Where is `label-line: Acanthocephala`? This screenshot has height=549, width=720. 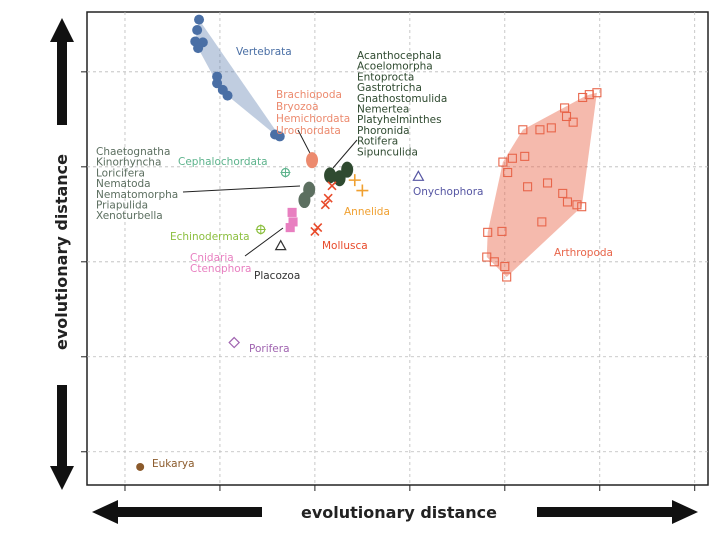
label-line: Acanthocephala is located at coordinates (399, 56).